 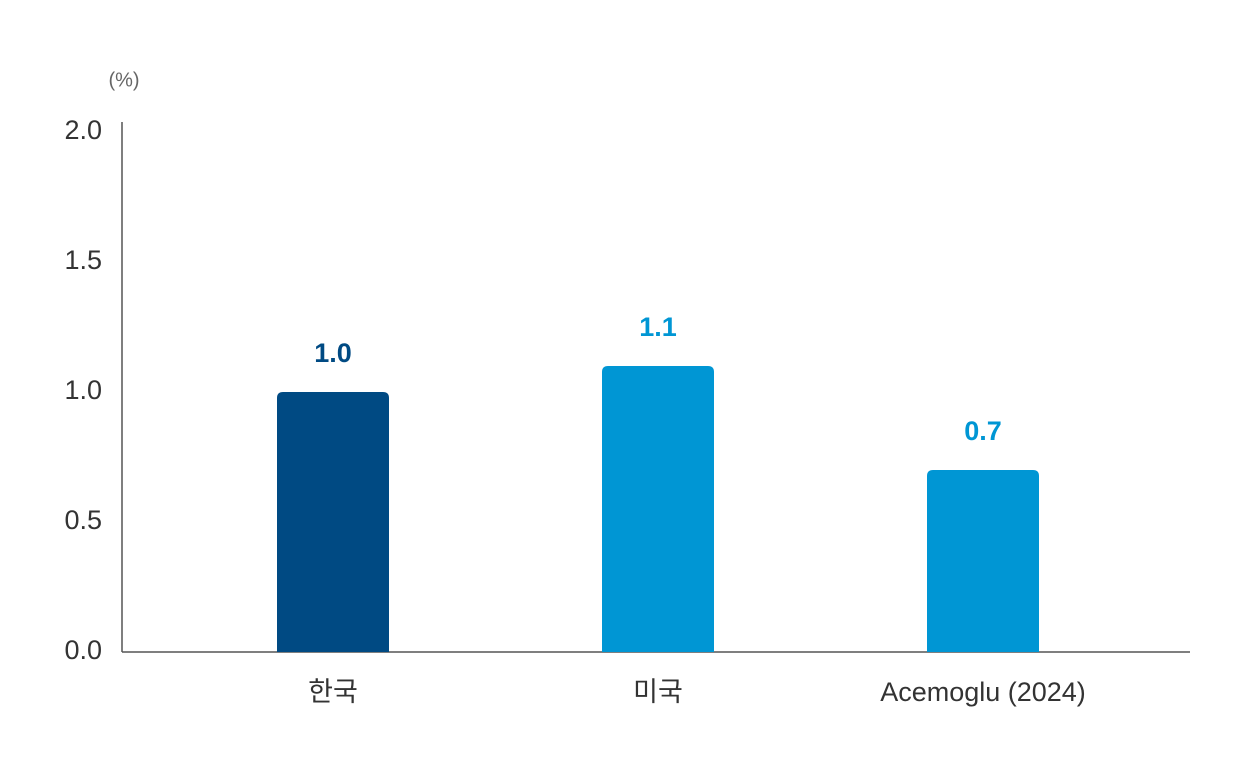 What do you see at coordinates (983, 431) in the screenshot?
I see `value-label: 0.7` at bounding box center [983, 431].